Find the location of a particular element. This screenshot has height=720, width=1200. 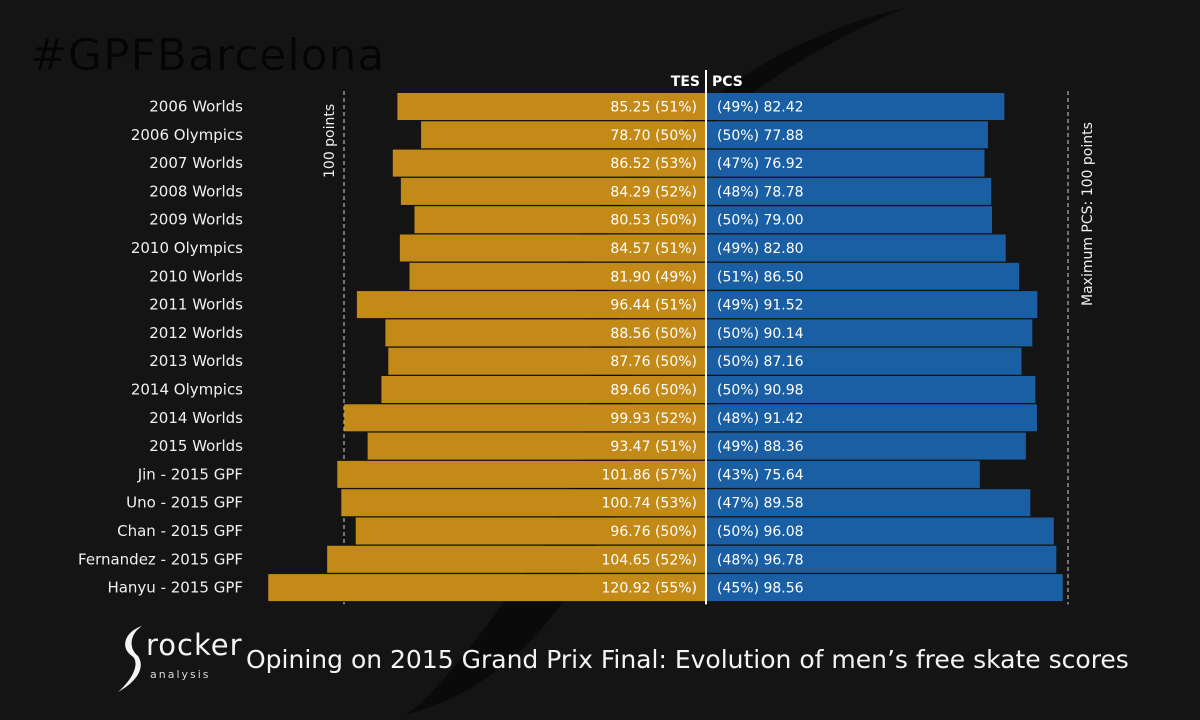

pcs-value-label: (50%) 79.00 is located at coordinates (760, 221).